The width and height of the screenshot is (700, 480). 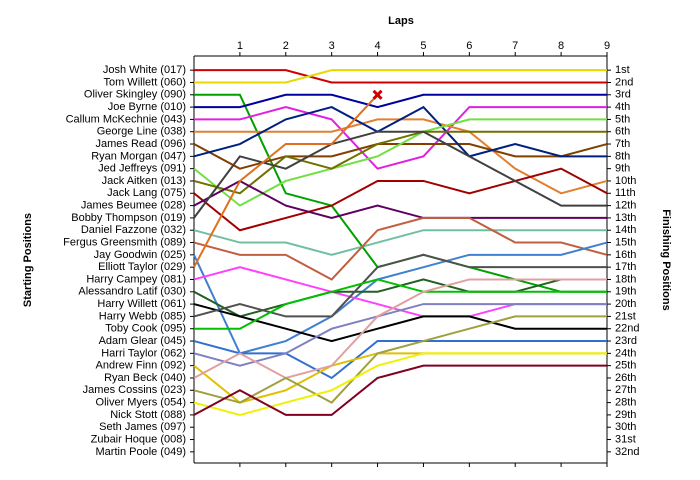 What do you see at coordinates (622, 156) in the screenshot?
I see `y2-tick-label: 8th` at bounding box center [622, 156].